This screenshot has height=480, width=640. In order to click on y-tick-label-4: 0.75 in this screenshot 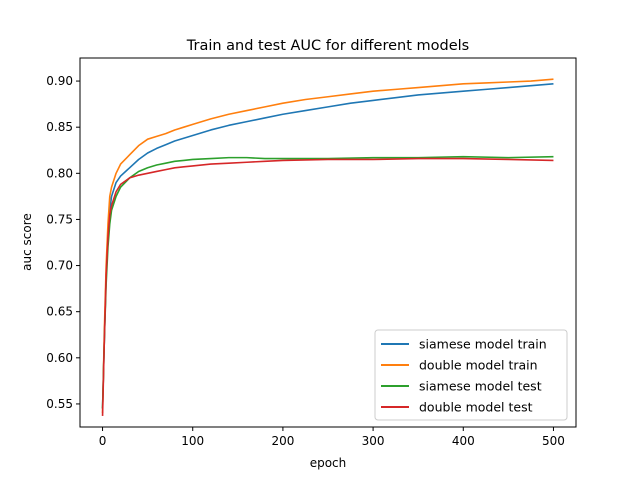, I will do `click(59, 219)`.